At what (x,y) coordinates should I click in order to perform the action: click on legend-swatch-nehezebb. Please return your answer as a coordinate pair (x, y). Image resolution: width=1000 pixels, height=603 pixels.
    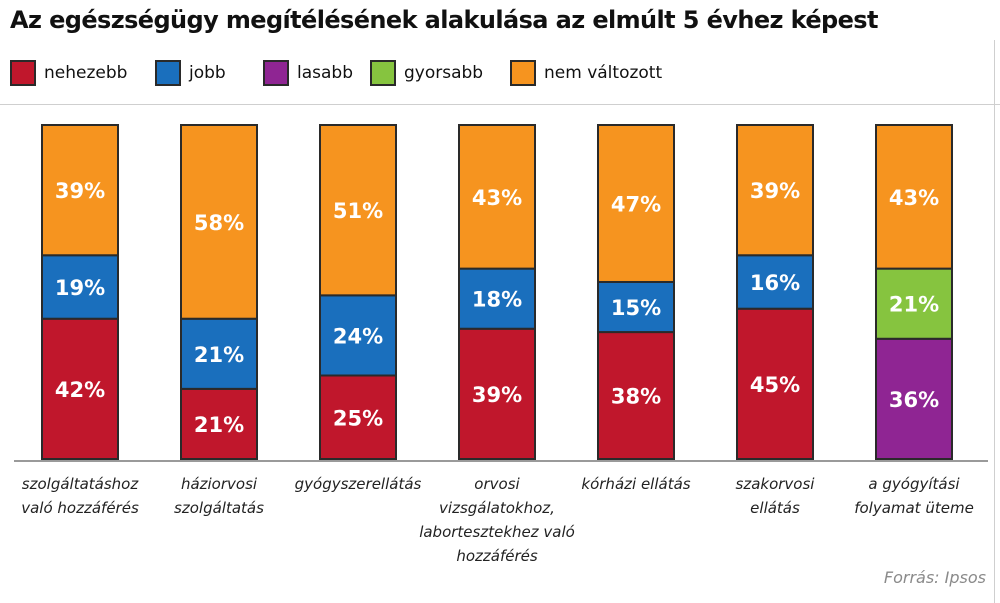
    Looking at the image, I should click on (23, 73).